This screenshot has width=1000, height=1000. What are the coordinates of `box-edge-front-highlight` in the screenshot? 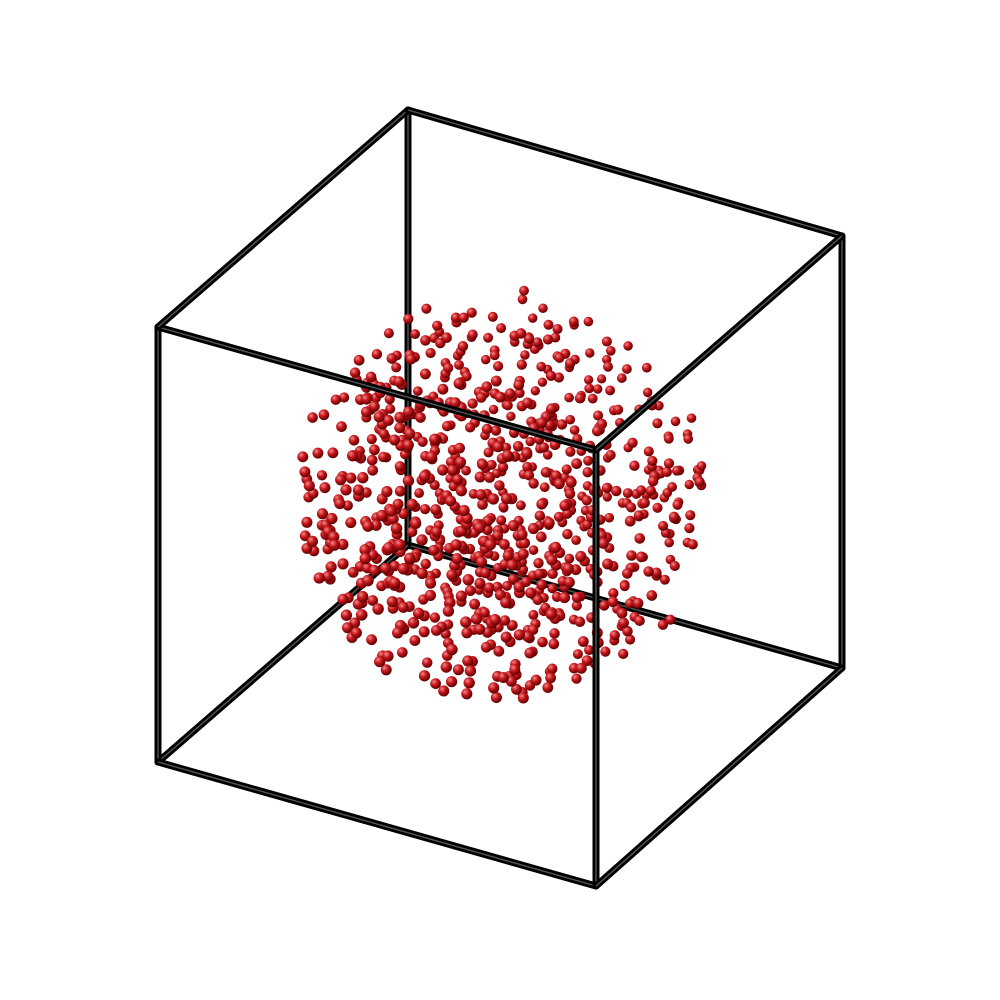 It's located at (283, 218).